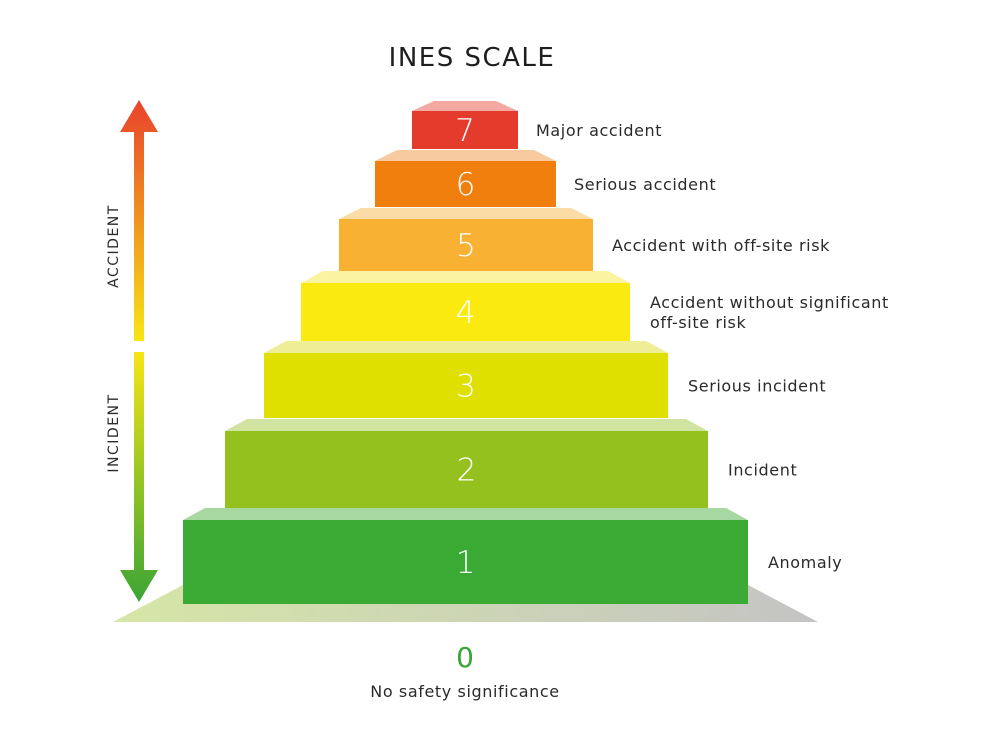 Image resolution: width=1000 pixels, height=743 pixels. What do you see at coordinates (805, 562) in the screenshot?
I see `level-1-label: Anomaly` at bounding box center [805, 562].